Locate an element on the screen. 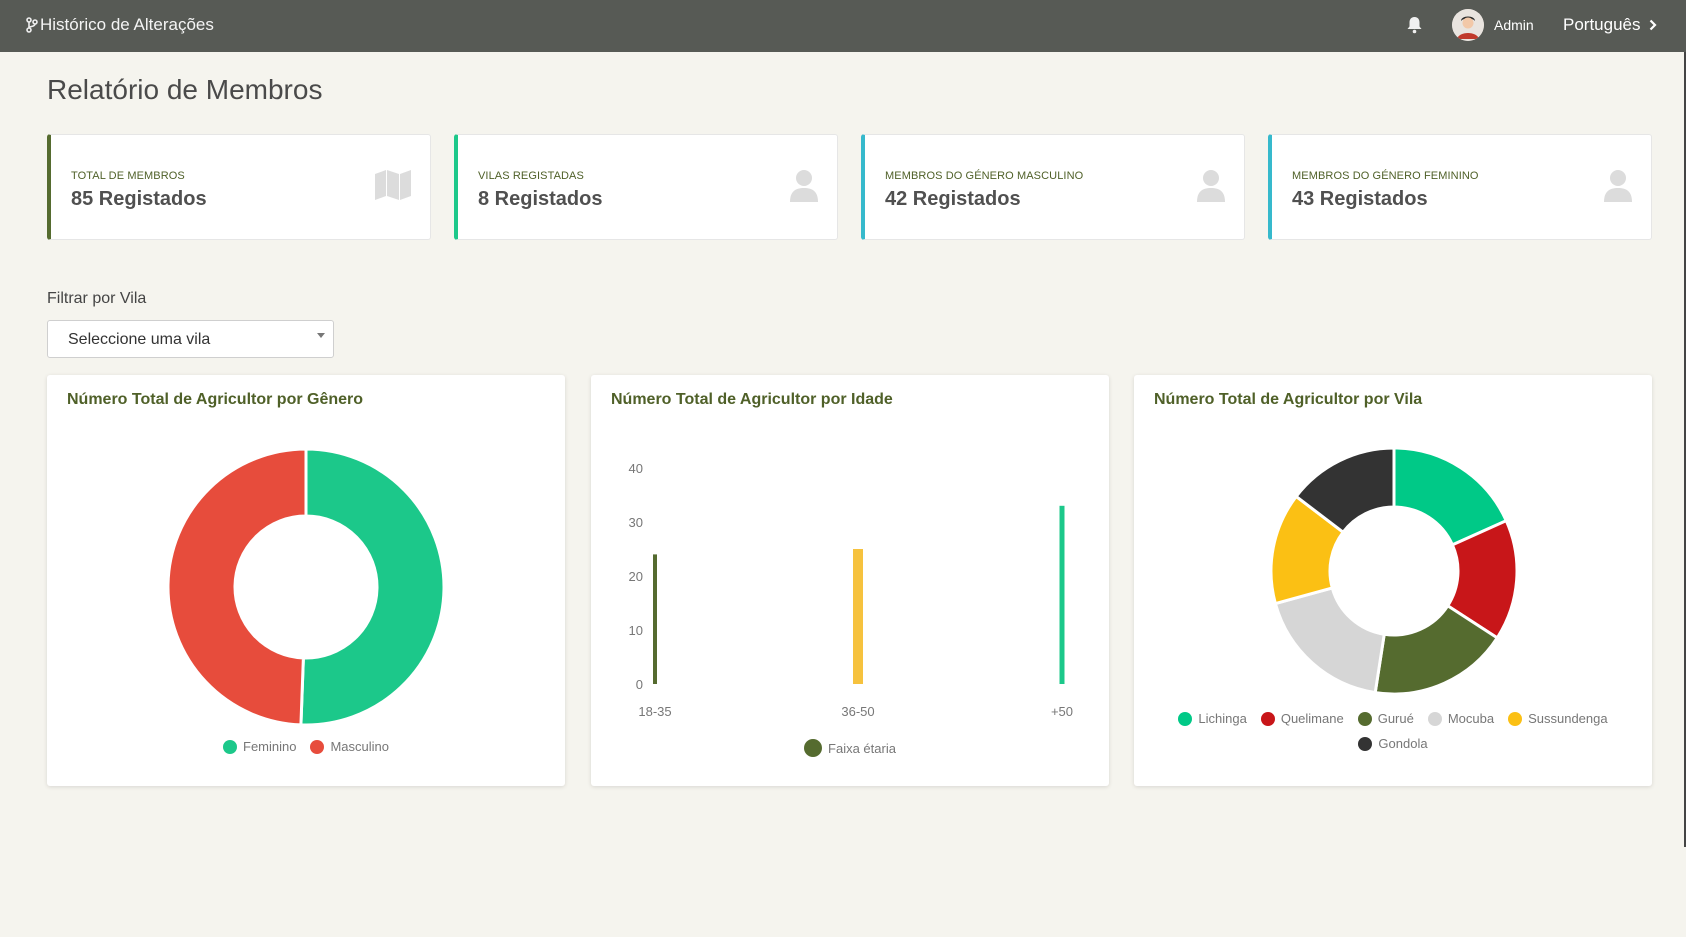 This screenshot has width=1686, height=937. language-label: Português is located at coordinates (1602, 24).